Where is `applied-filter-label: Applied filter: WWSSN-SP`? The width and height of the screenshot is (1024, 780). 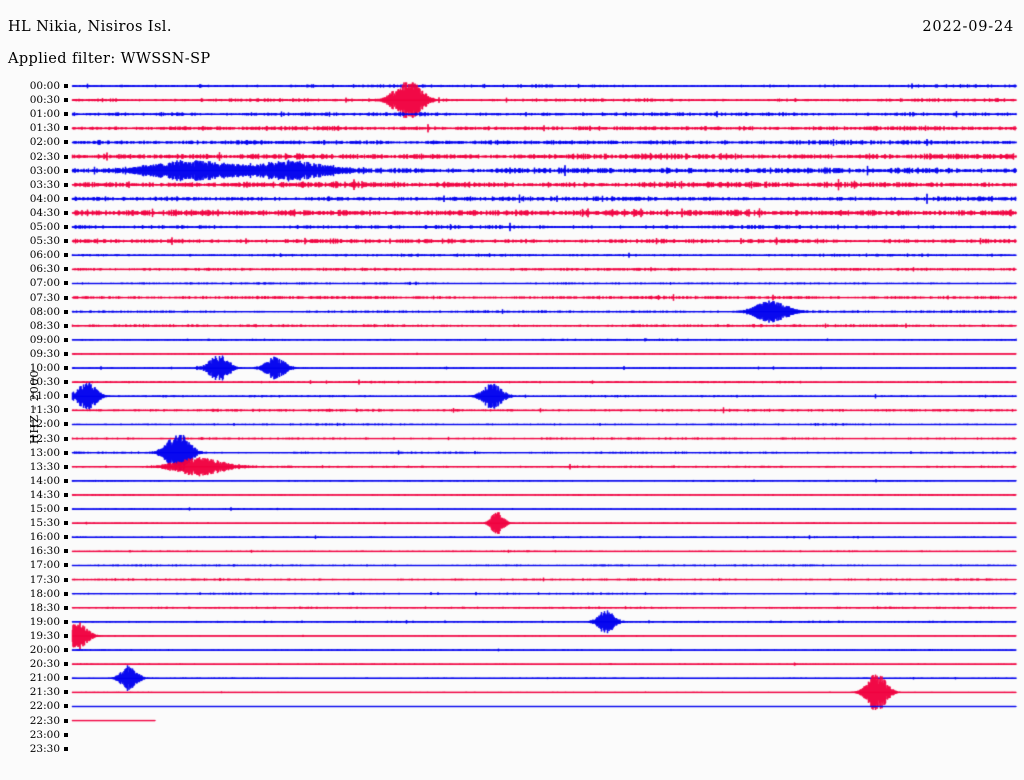 applied-filter-label: Applied filter: WWSSN-SP is located at coordinates (109, 59).